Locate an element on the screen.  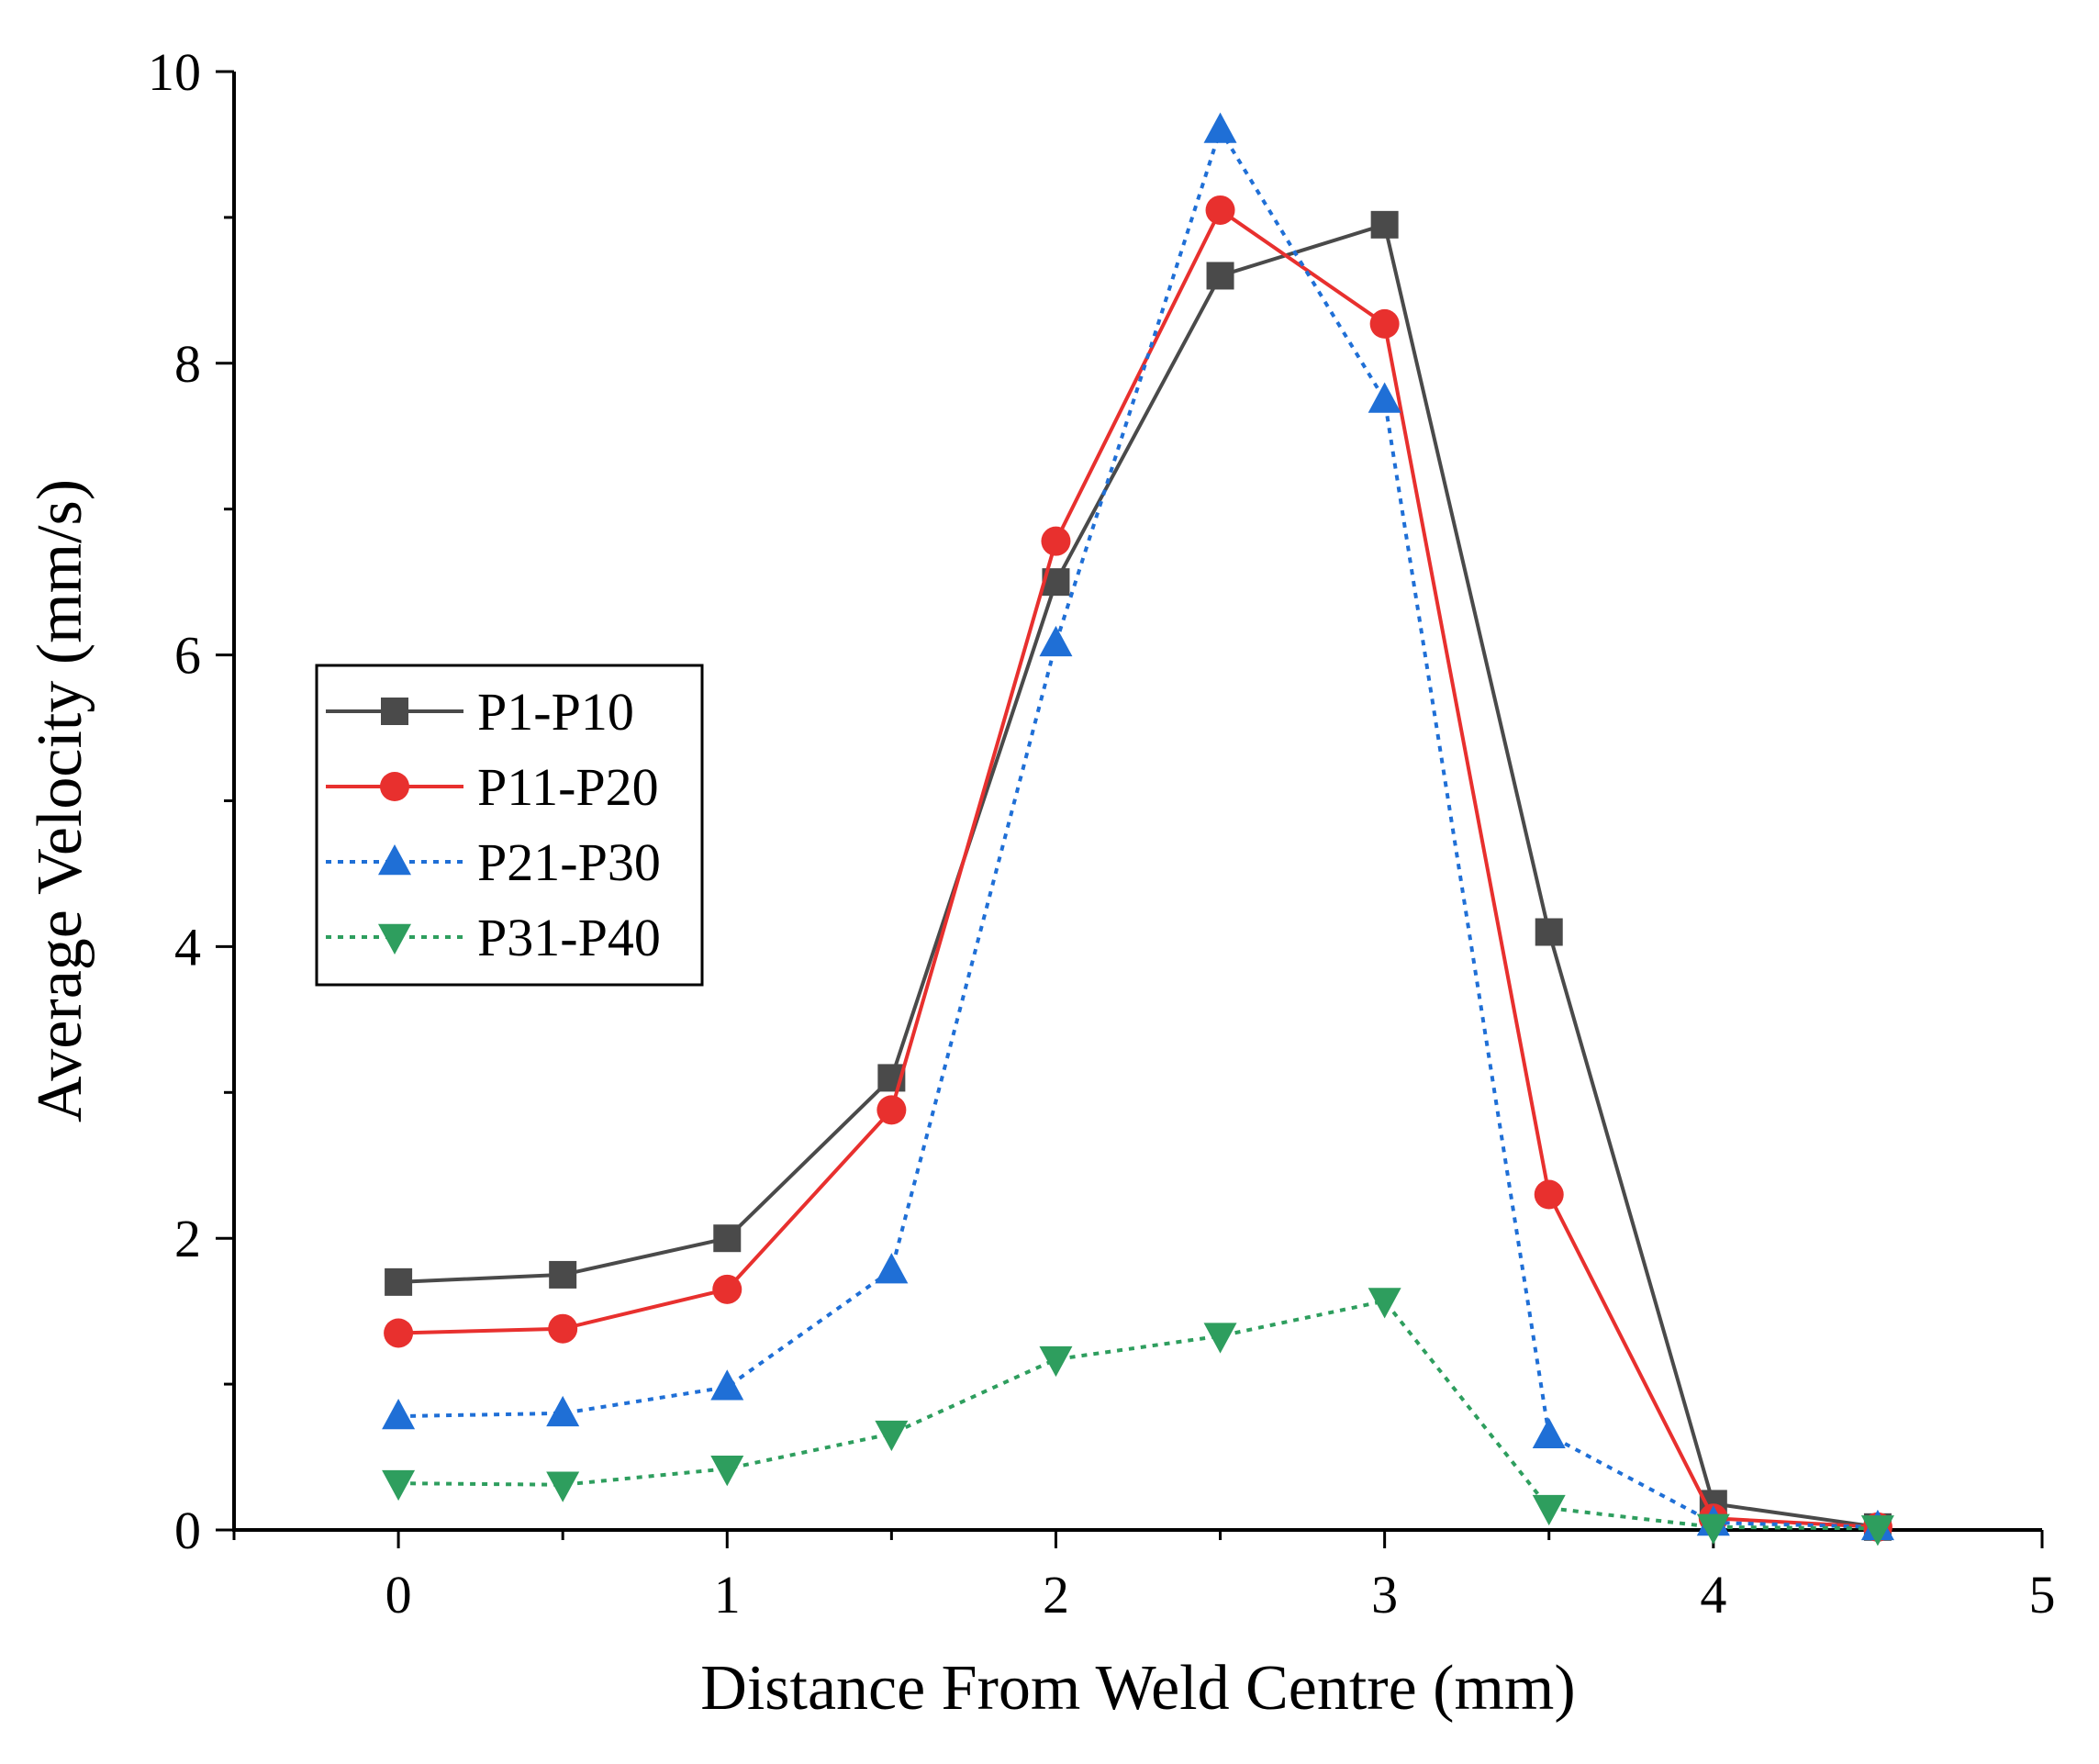
x-tick-label: 1 is located at coordinates (727, 1594).